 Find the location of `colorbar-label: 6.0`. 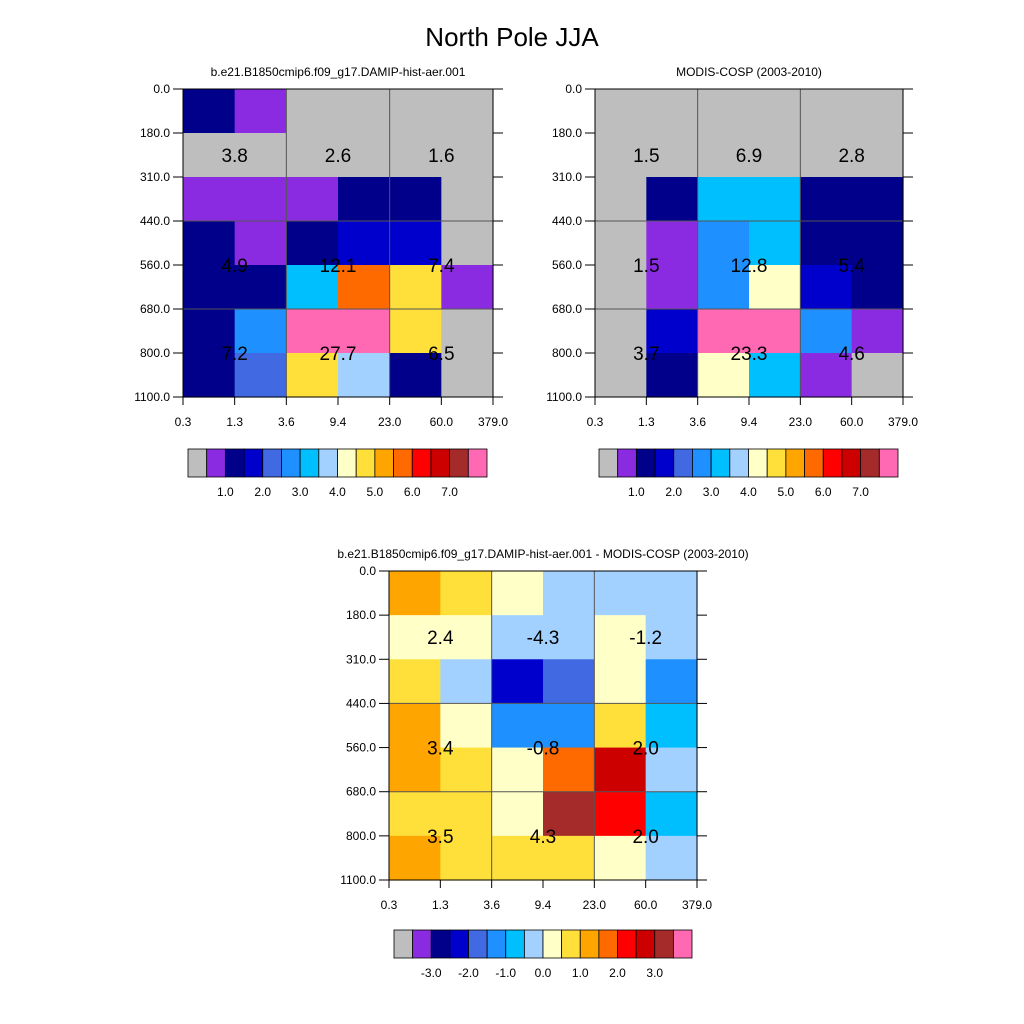

colorbar-label: 6.0 is located at coordinates (823, 492).